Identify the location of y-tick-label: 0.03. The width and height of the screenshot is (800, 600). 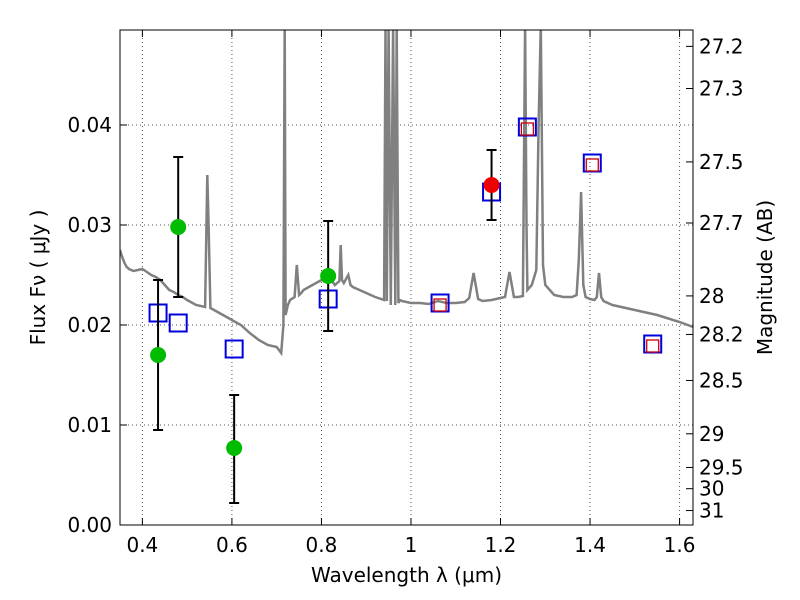
(89, 225).